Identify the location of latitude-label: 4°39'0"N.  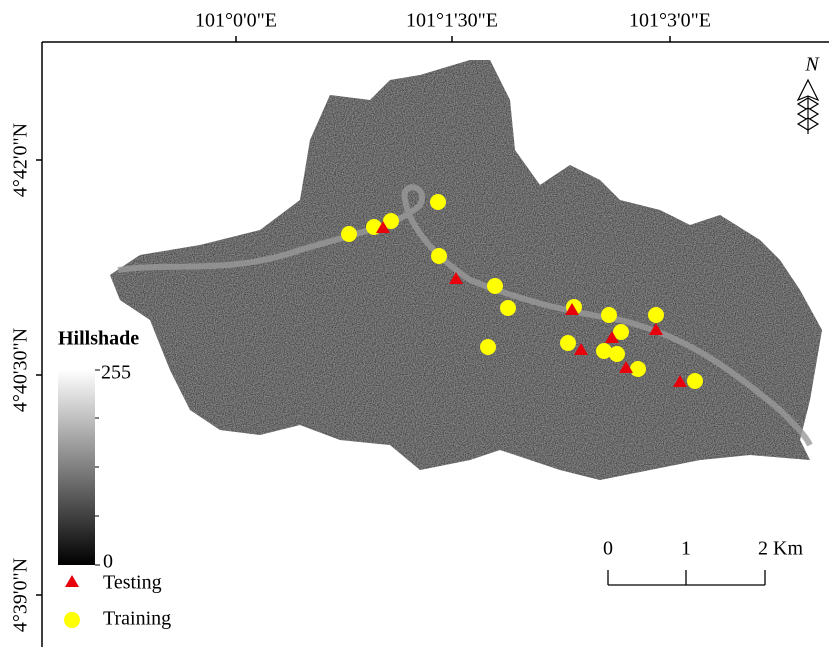
(21, 595).